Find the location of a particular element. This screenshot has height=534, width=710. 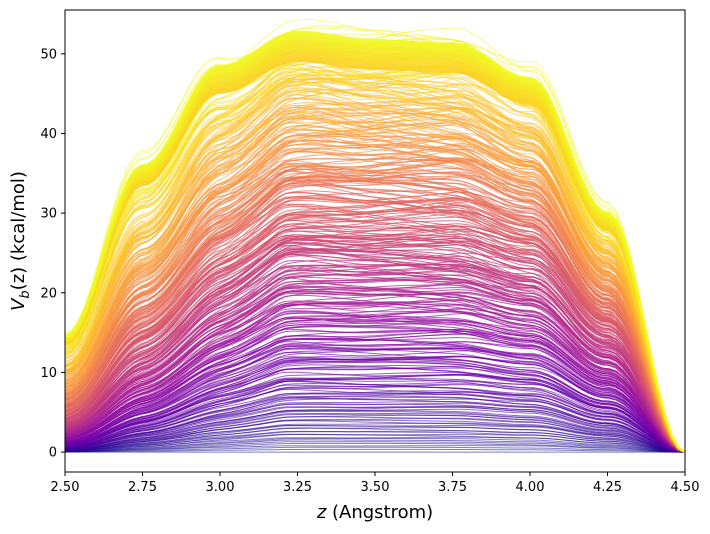

x-tick-label: 3.25 is located at coordinates (297, 487).